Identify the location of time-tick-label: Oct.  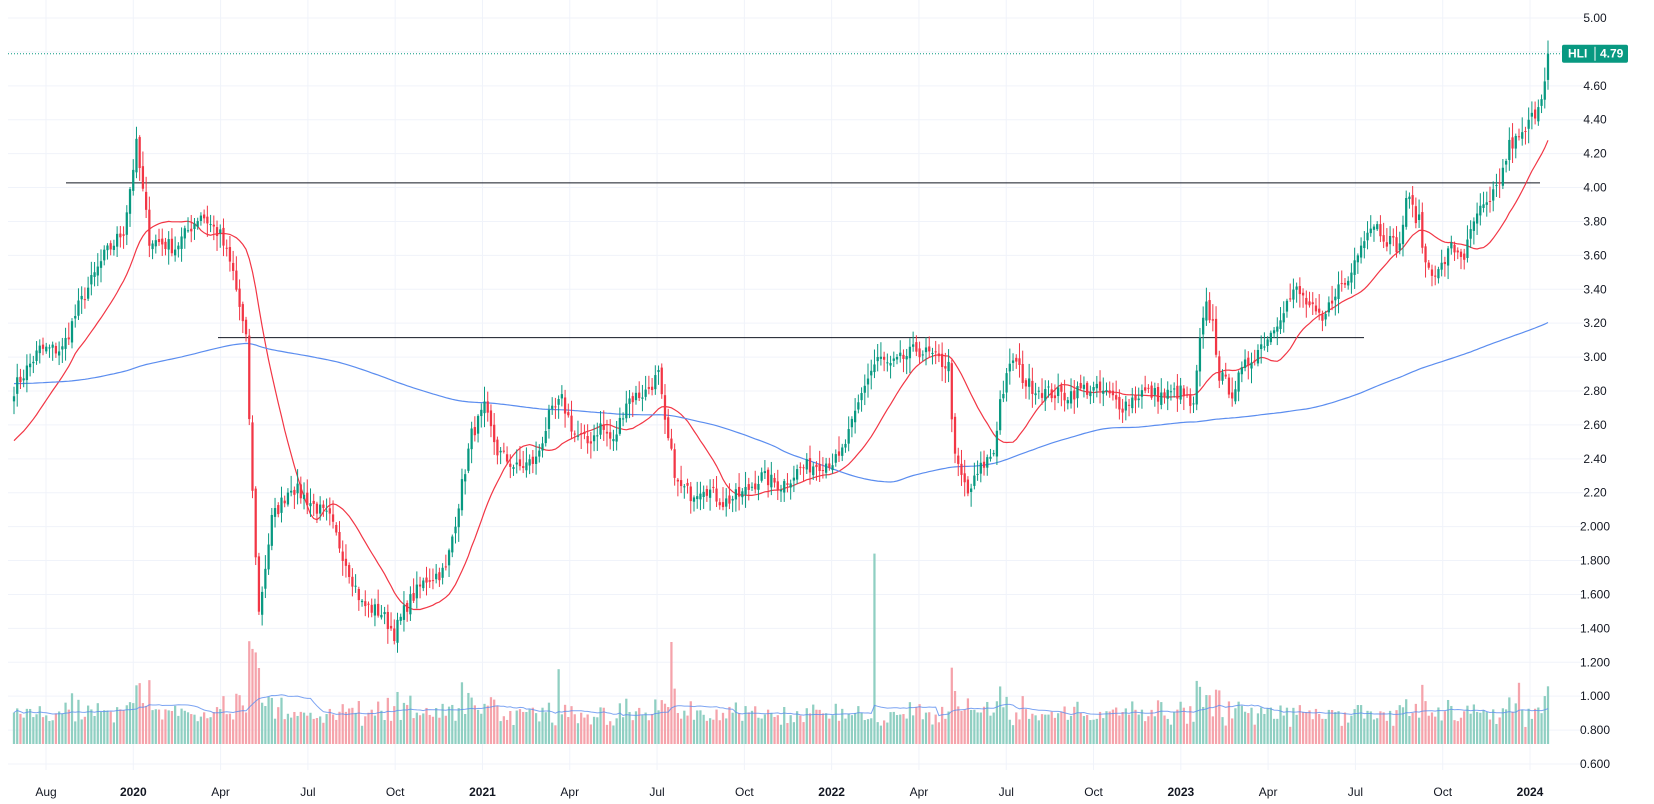
(744, 792).